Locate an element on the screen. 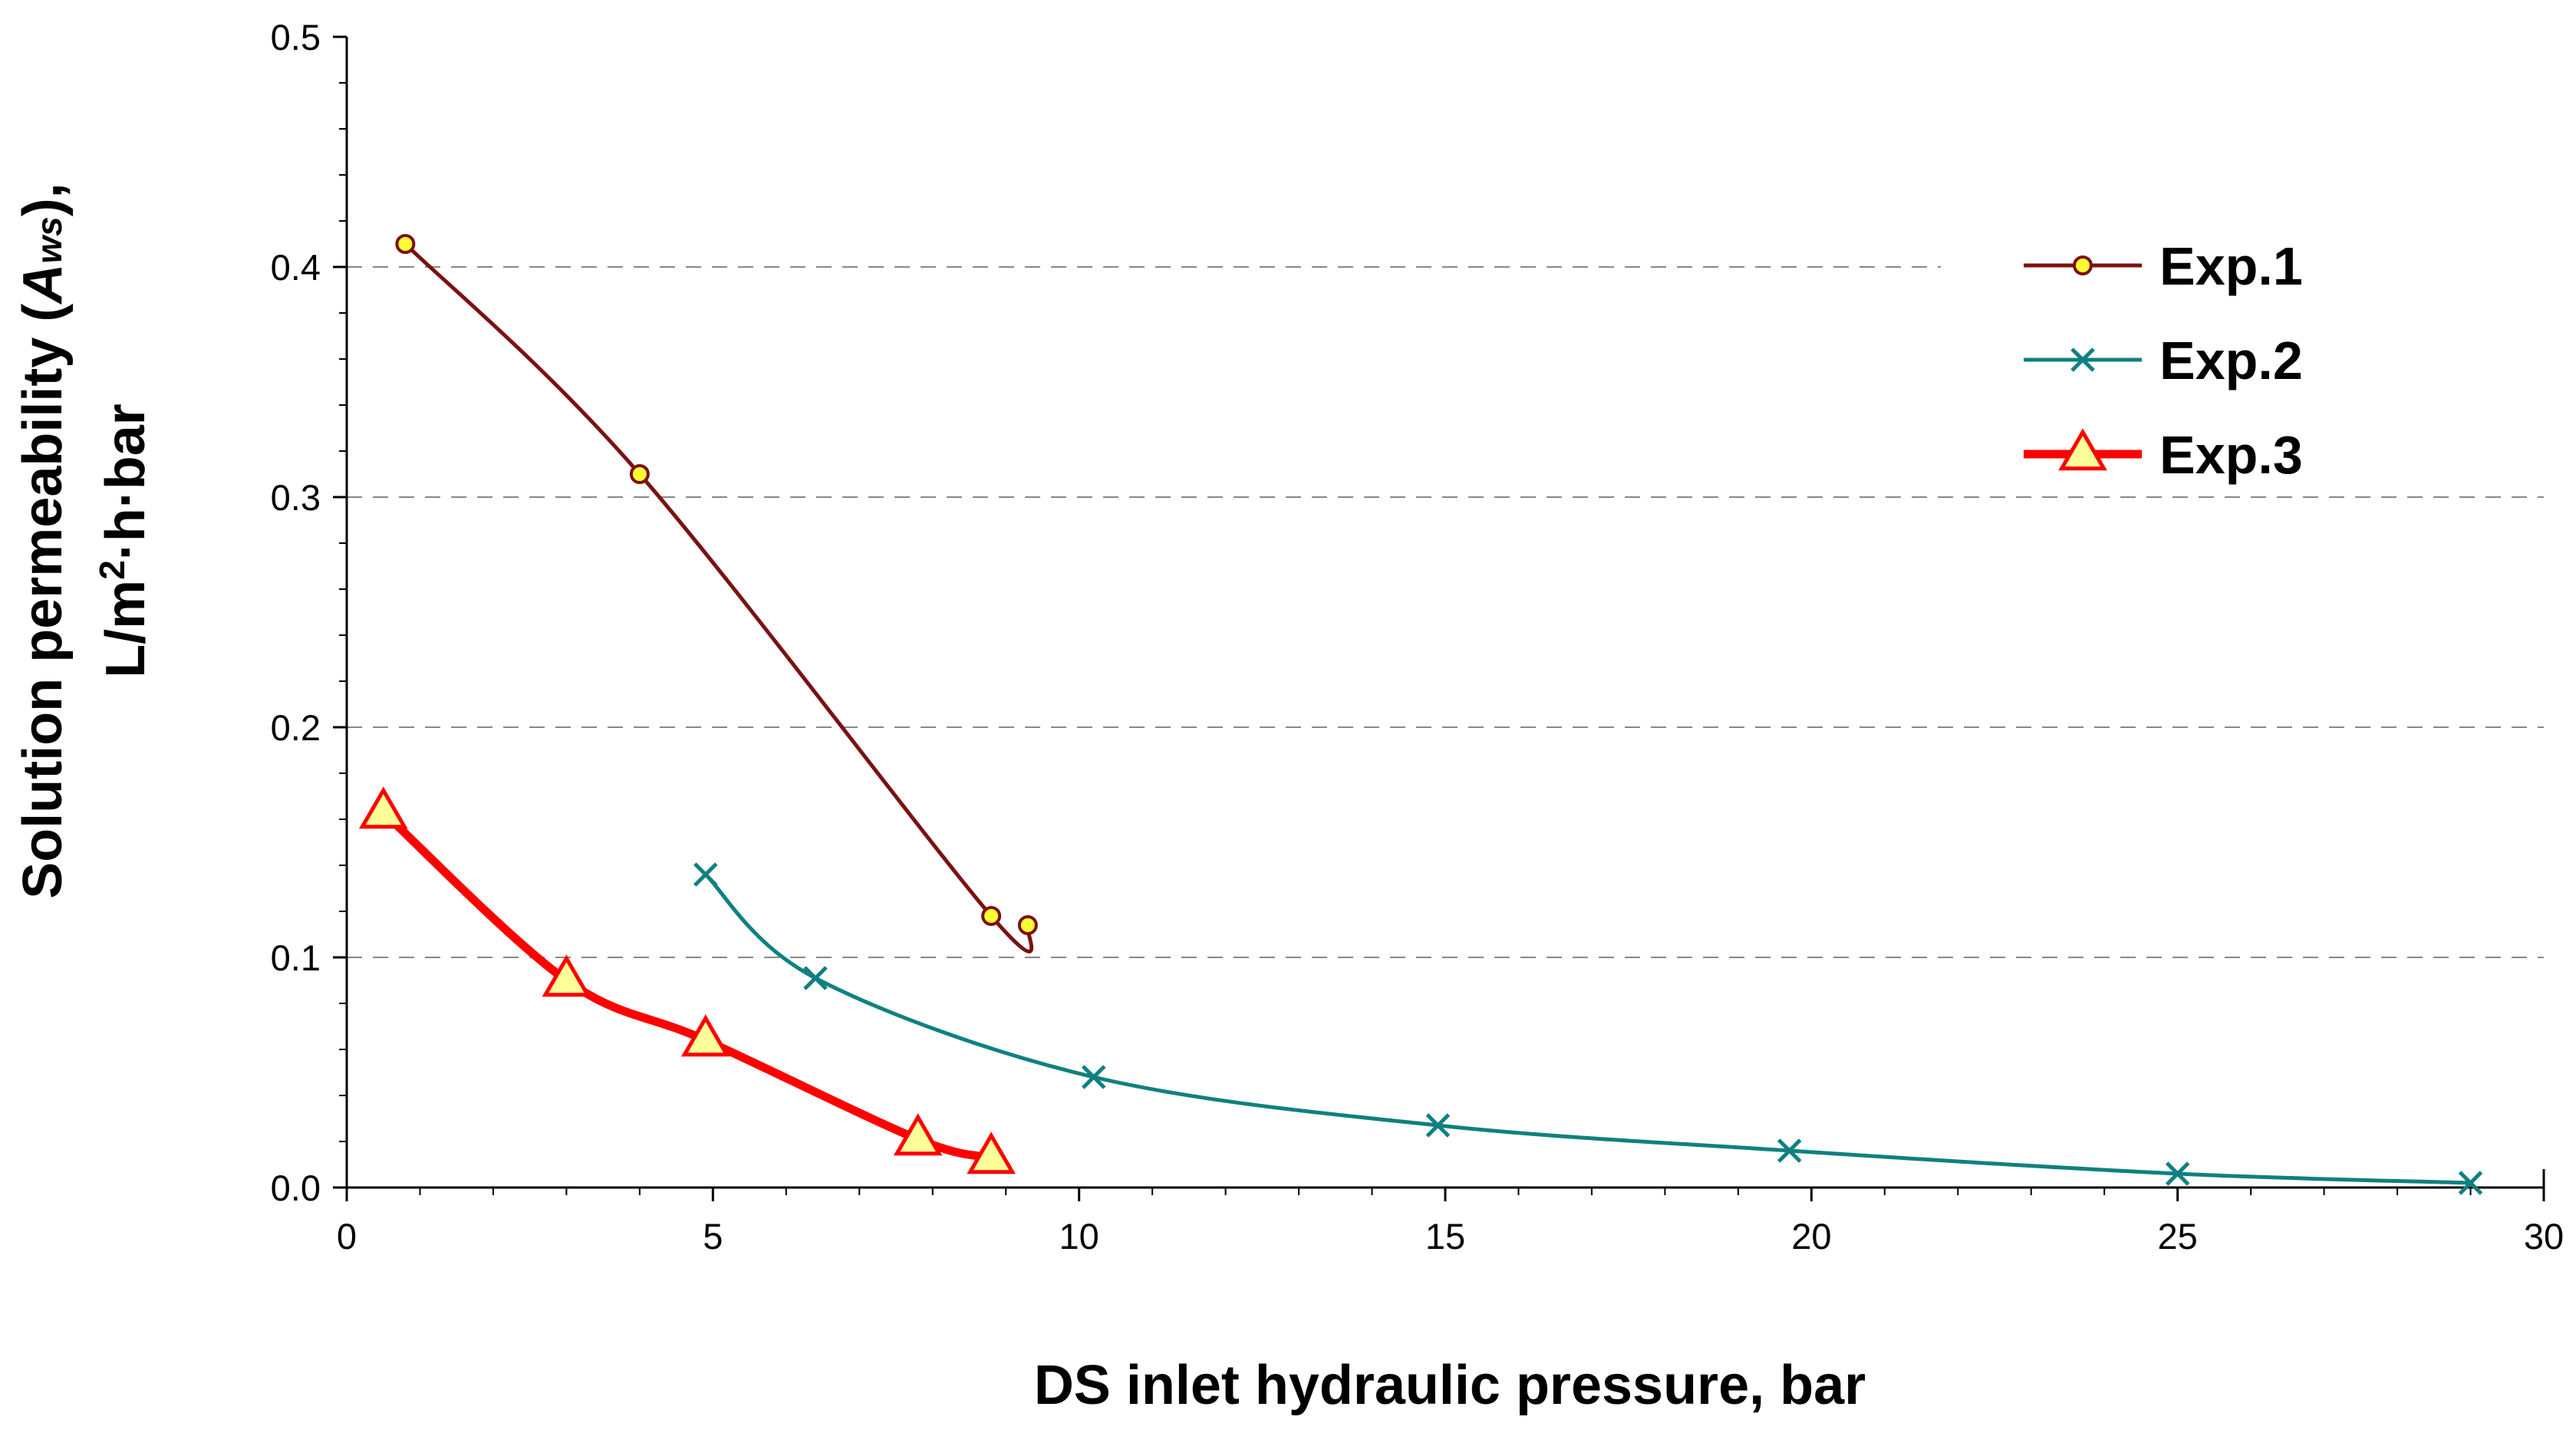 The height and width of the screenshot is (1433, 2576). y-axis-title: Solution permeability (Aws), L/m2·h·bar is located at coordinates (84, 540).